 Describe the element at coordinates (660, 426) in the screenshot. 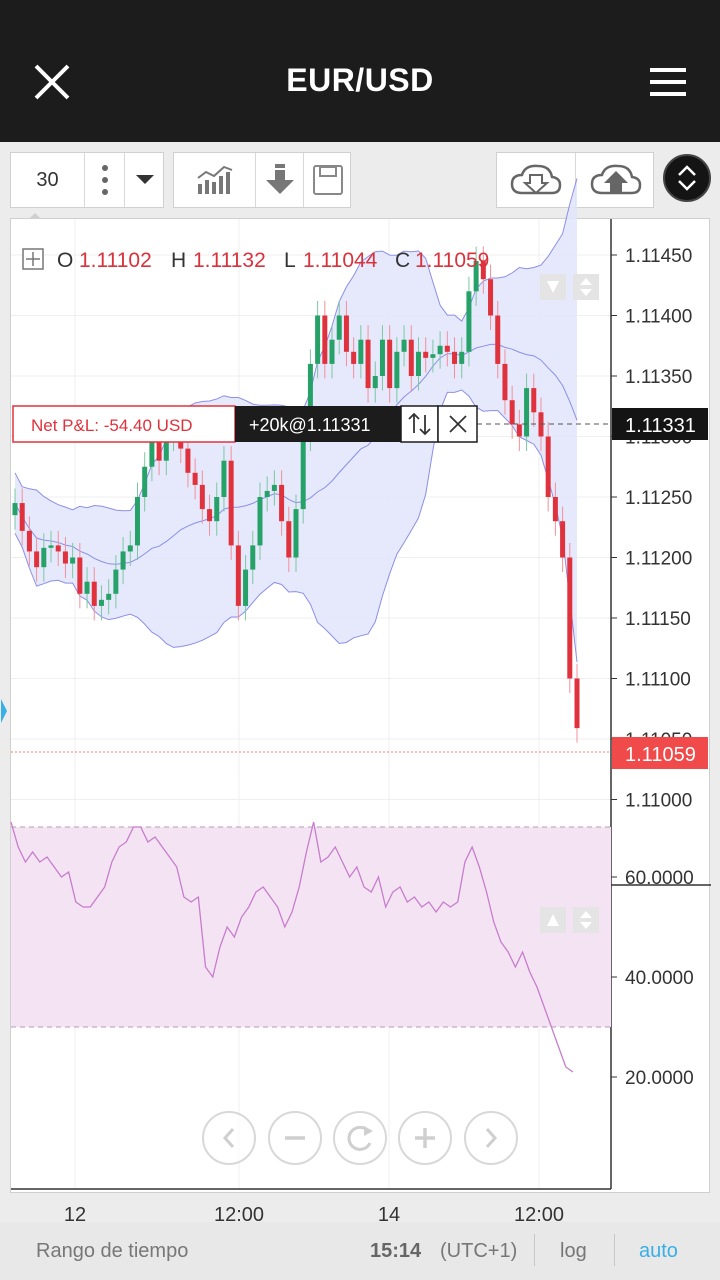

I see `position-price-text: 1.11331` at that location.